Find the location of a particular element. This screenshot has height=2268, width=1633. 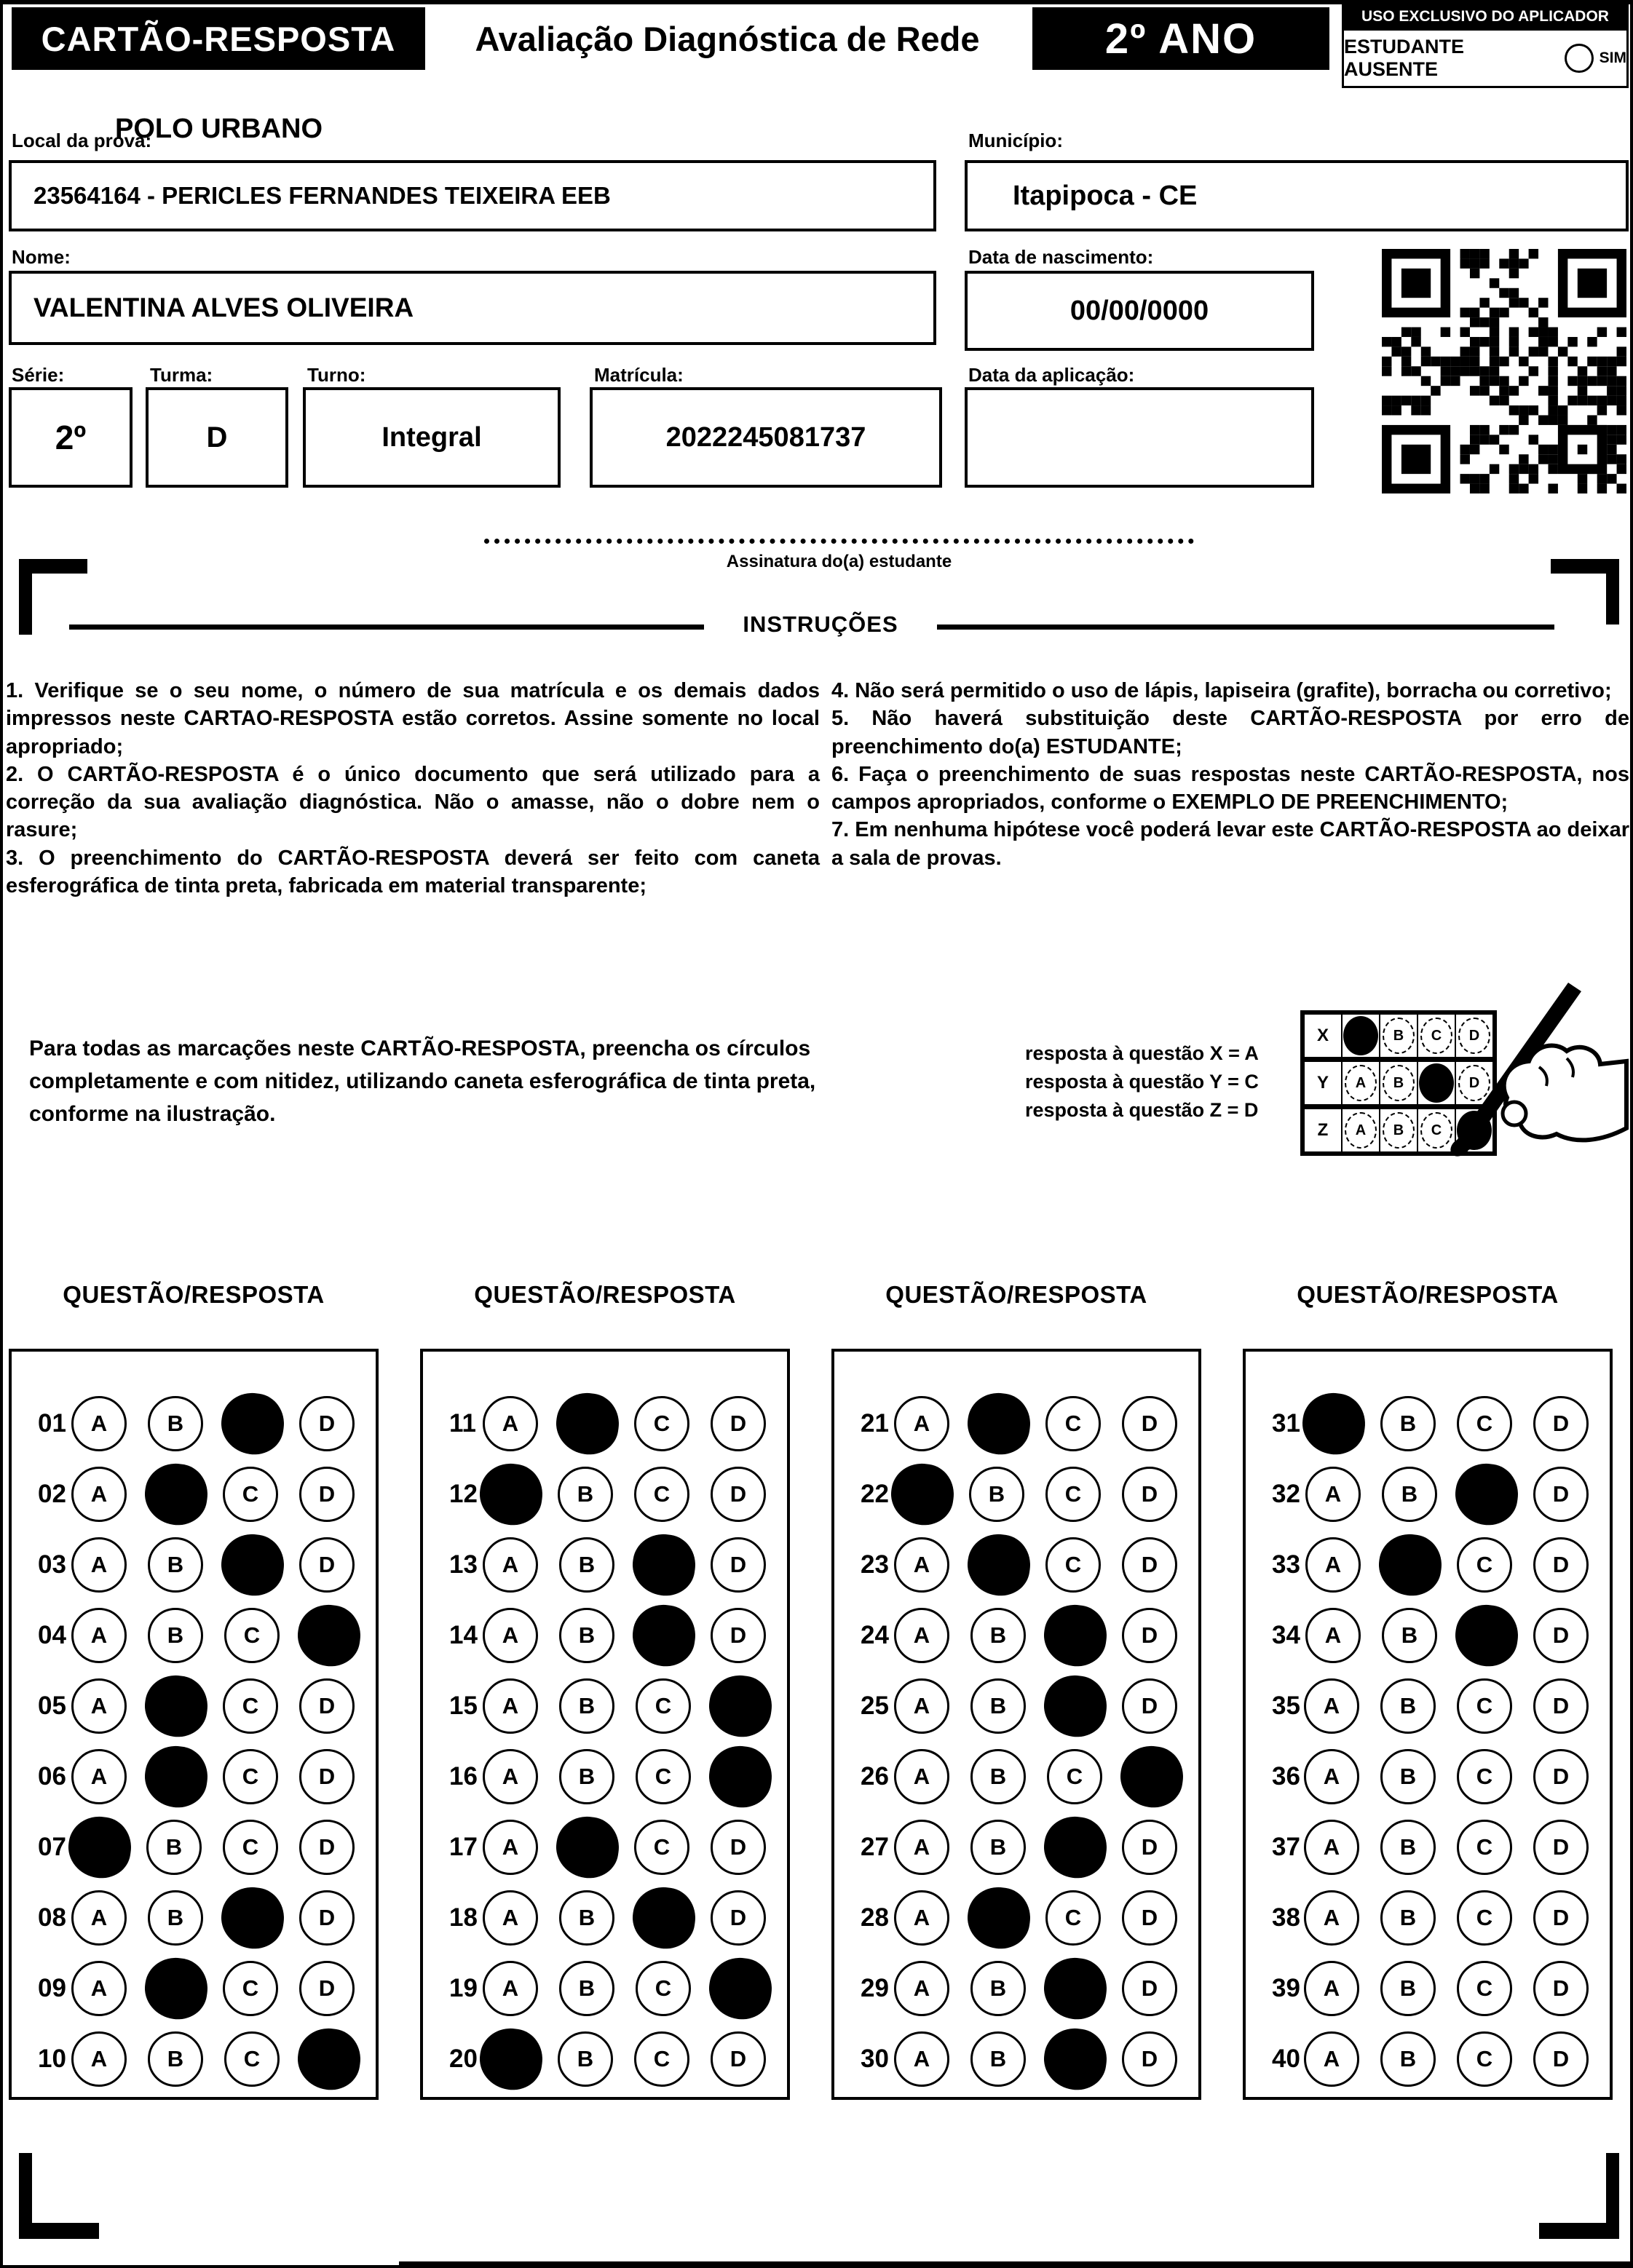

question-row: 02 A C D is located at coordinates (194, 1494).